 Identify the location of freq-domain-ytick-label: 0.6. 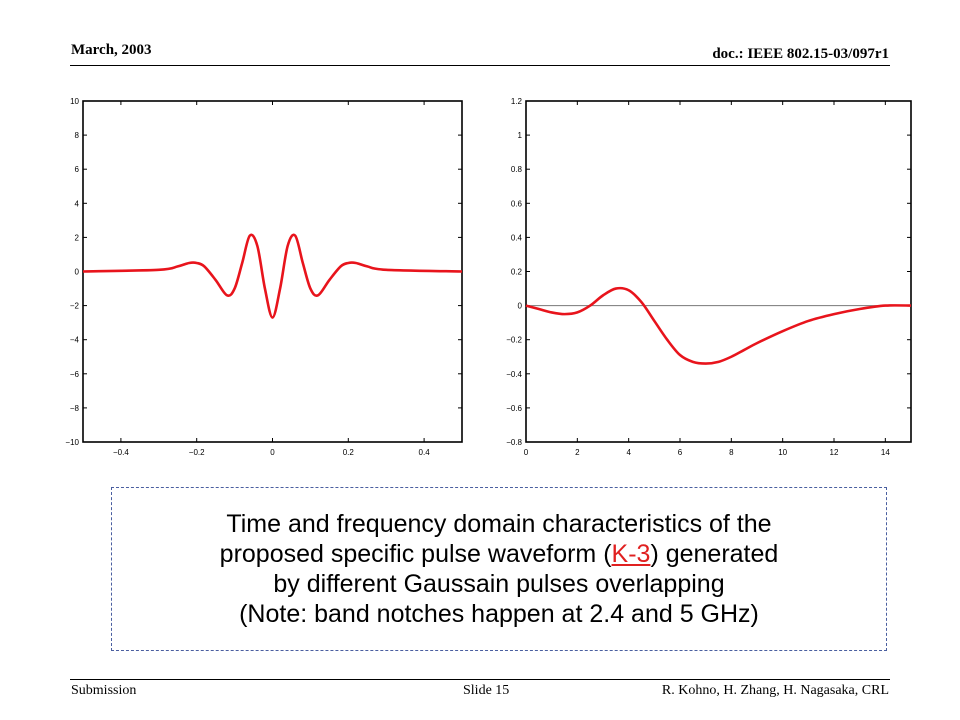
(517, 203).